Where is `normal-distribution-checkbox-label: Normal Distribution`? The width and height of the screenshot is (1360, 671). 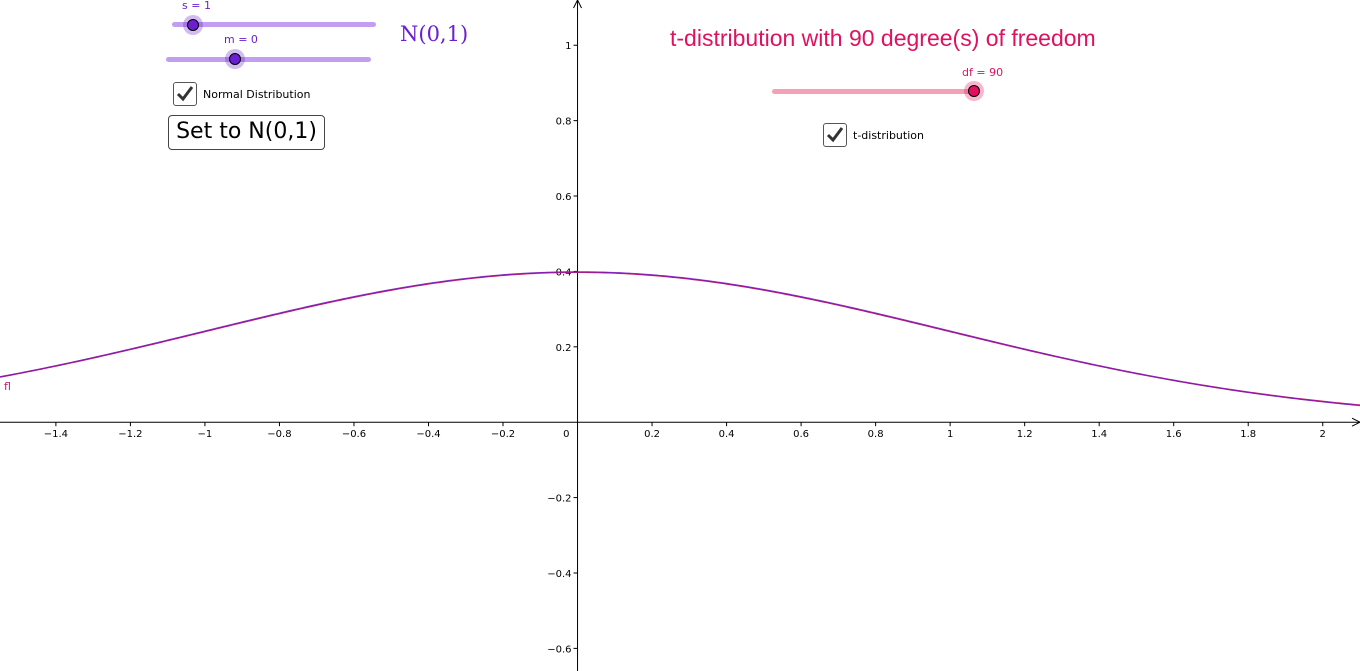
normal-distribution-checkbox-label: Normal Distribution is located at coordinates (257, 94).